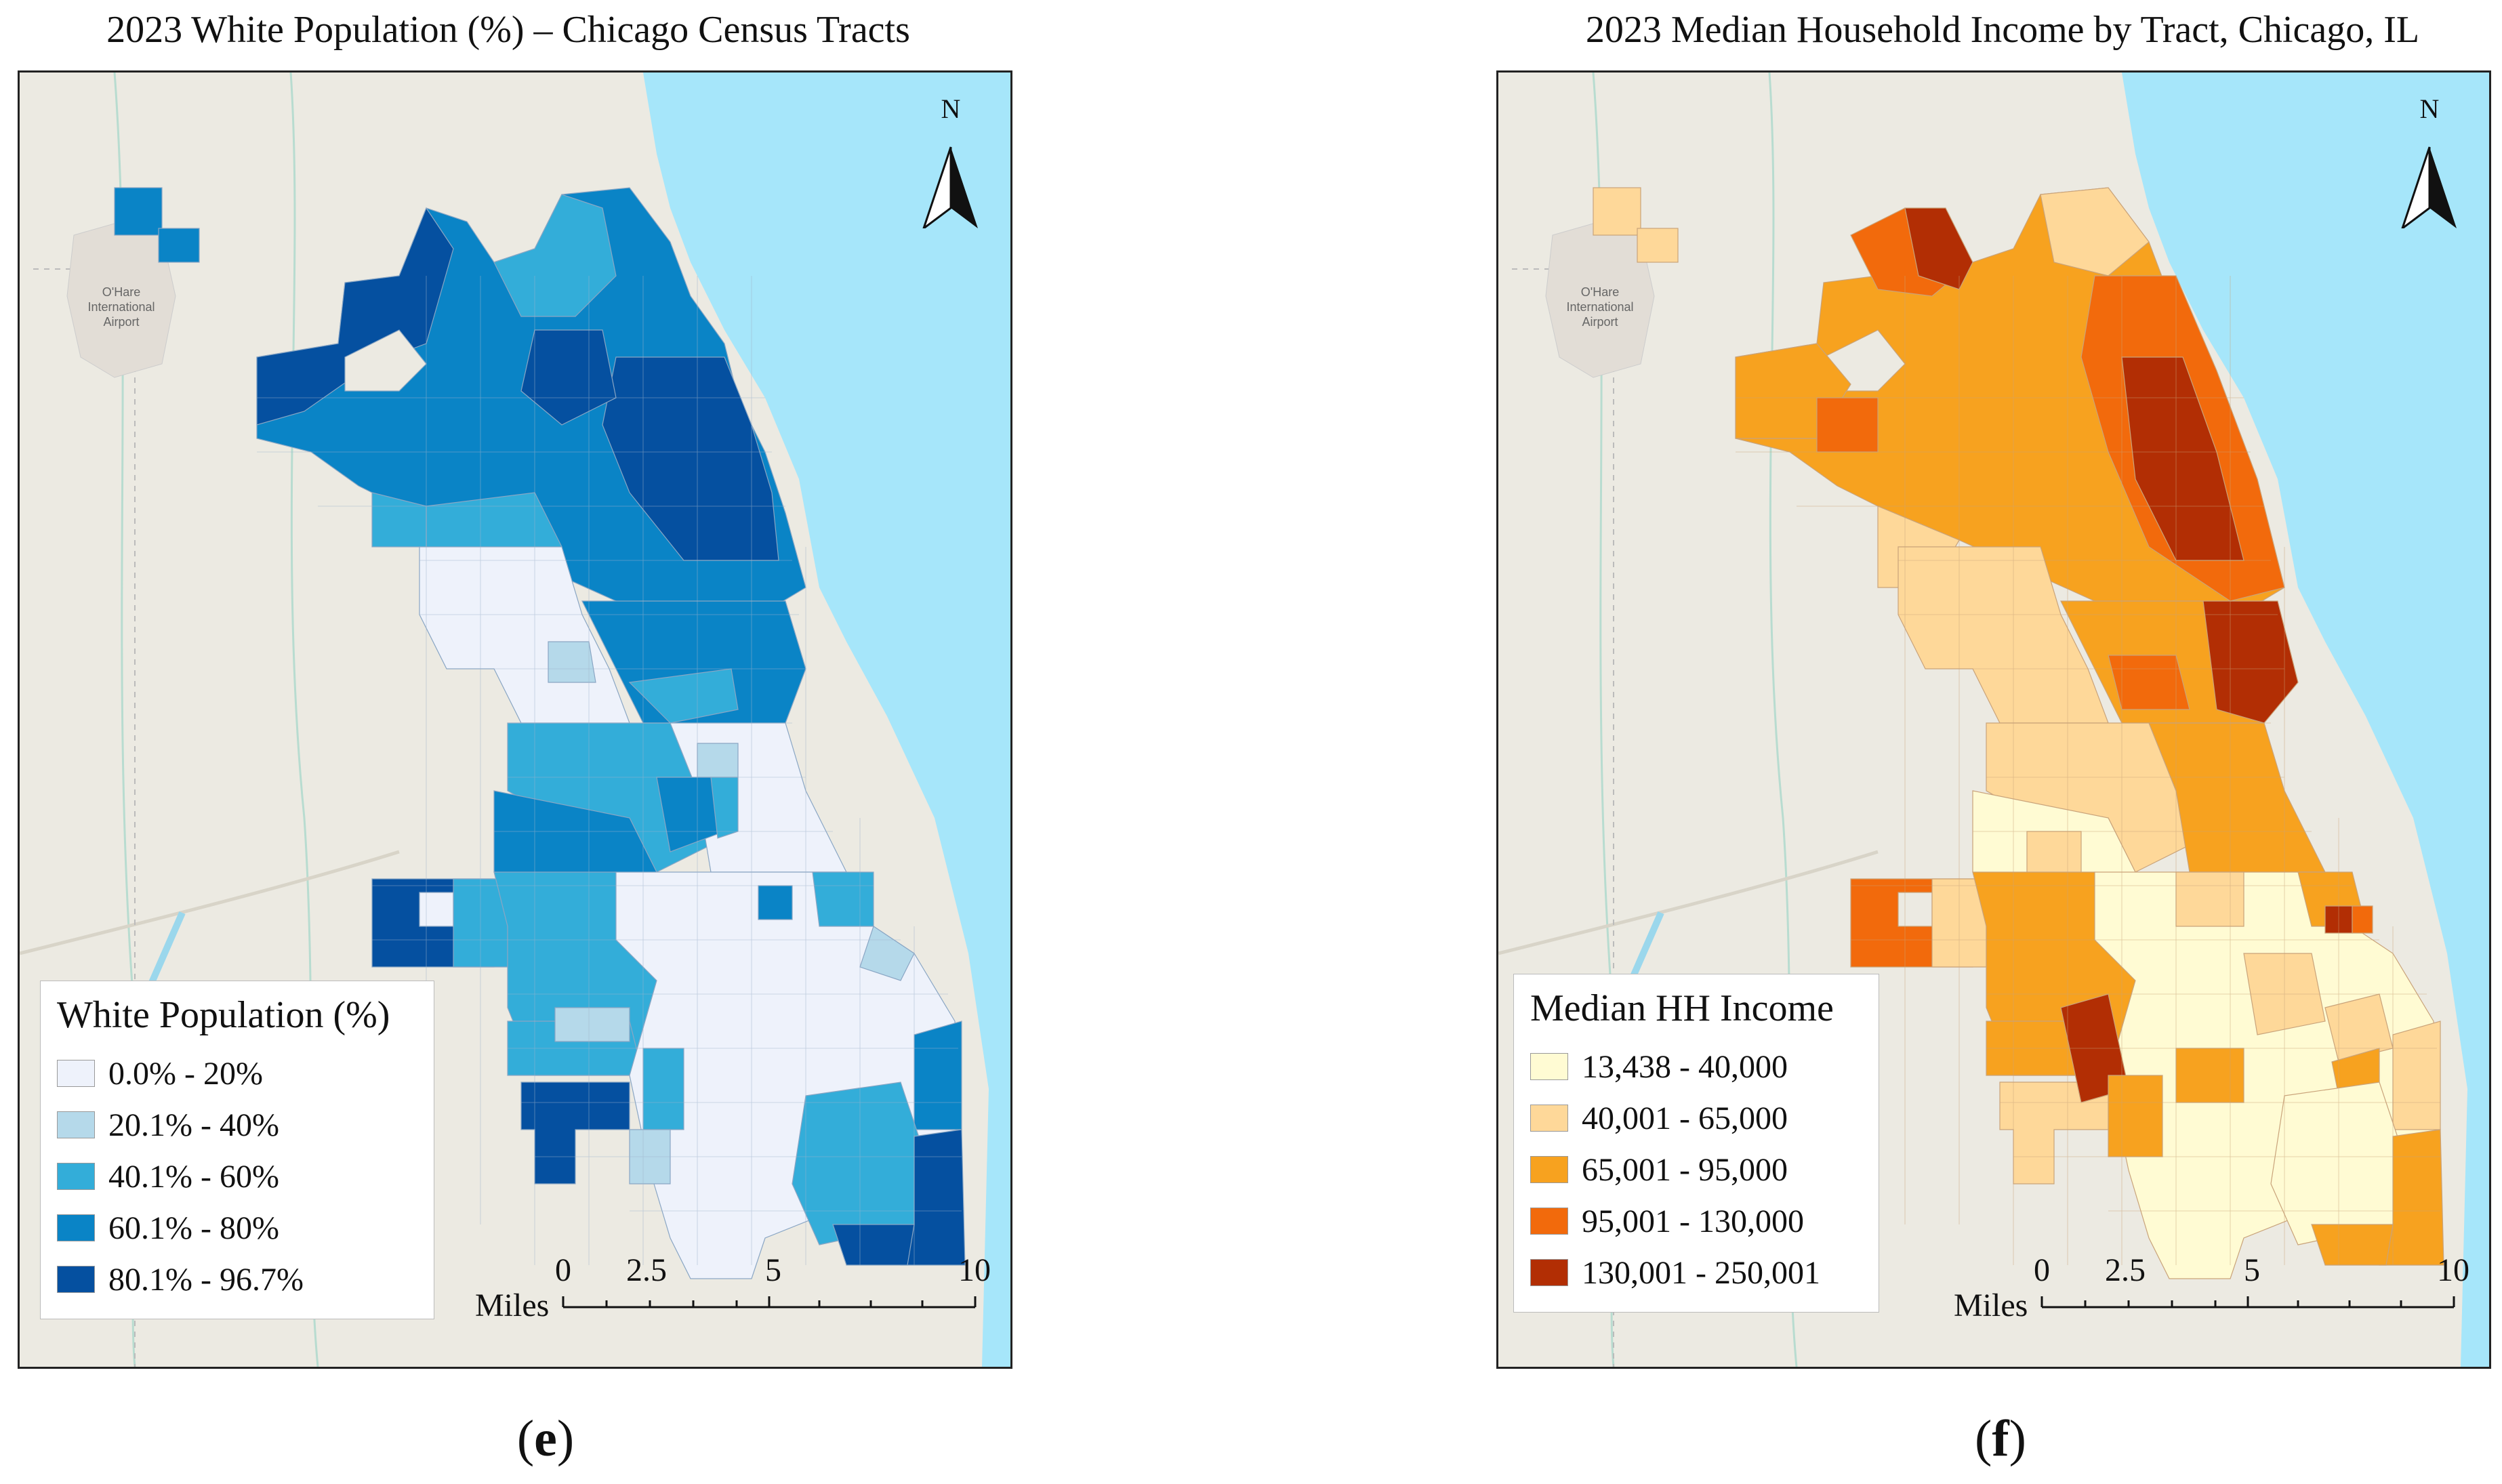  What do you see at coordinates (1693, 1221) in the screenshot?
I see `legend-label: 95,001 - 130,000` at bounding box center [1693, 1221].